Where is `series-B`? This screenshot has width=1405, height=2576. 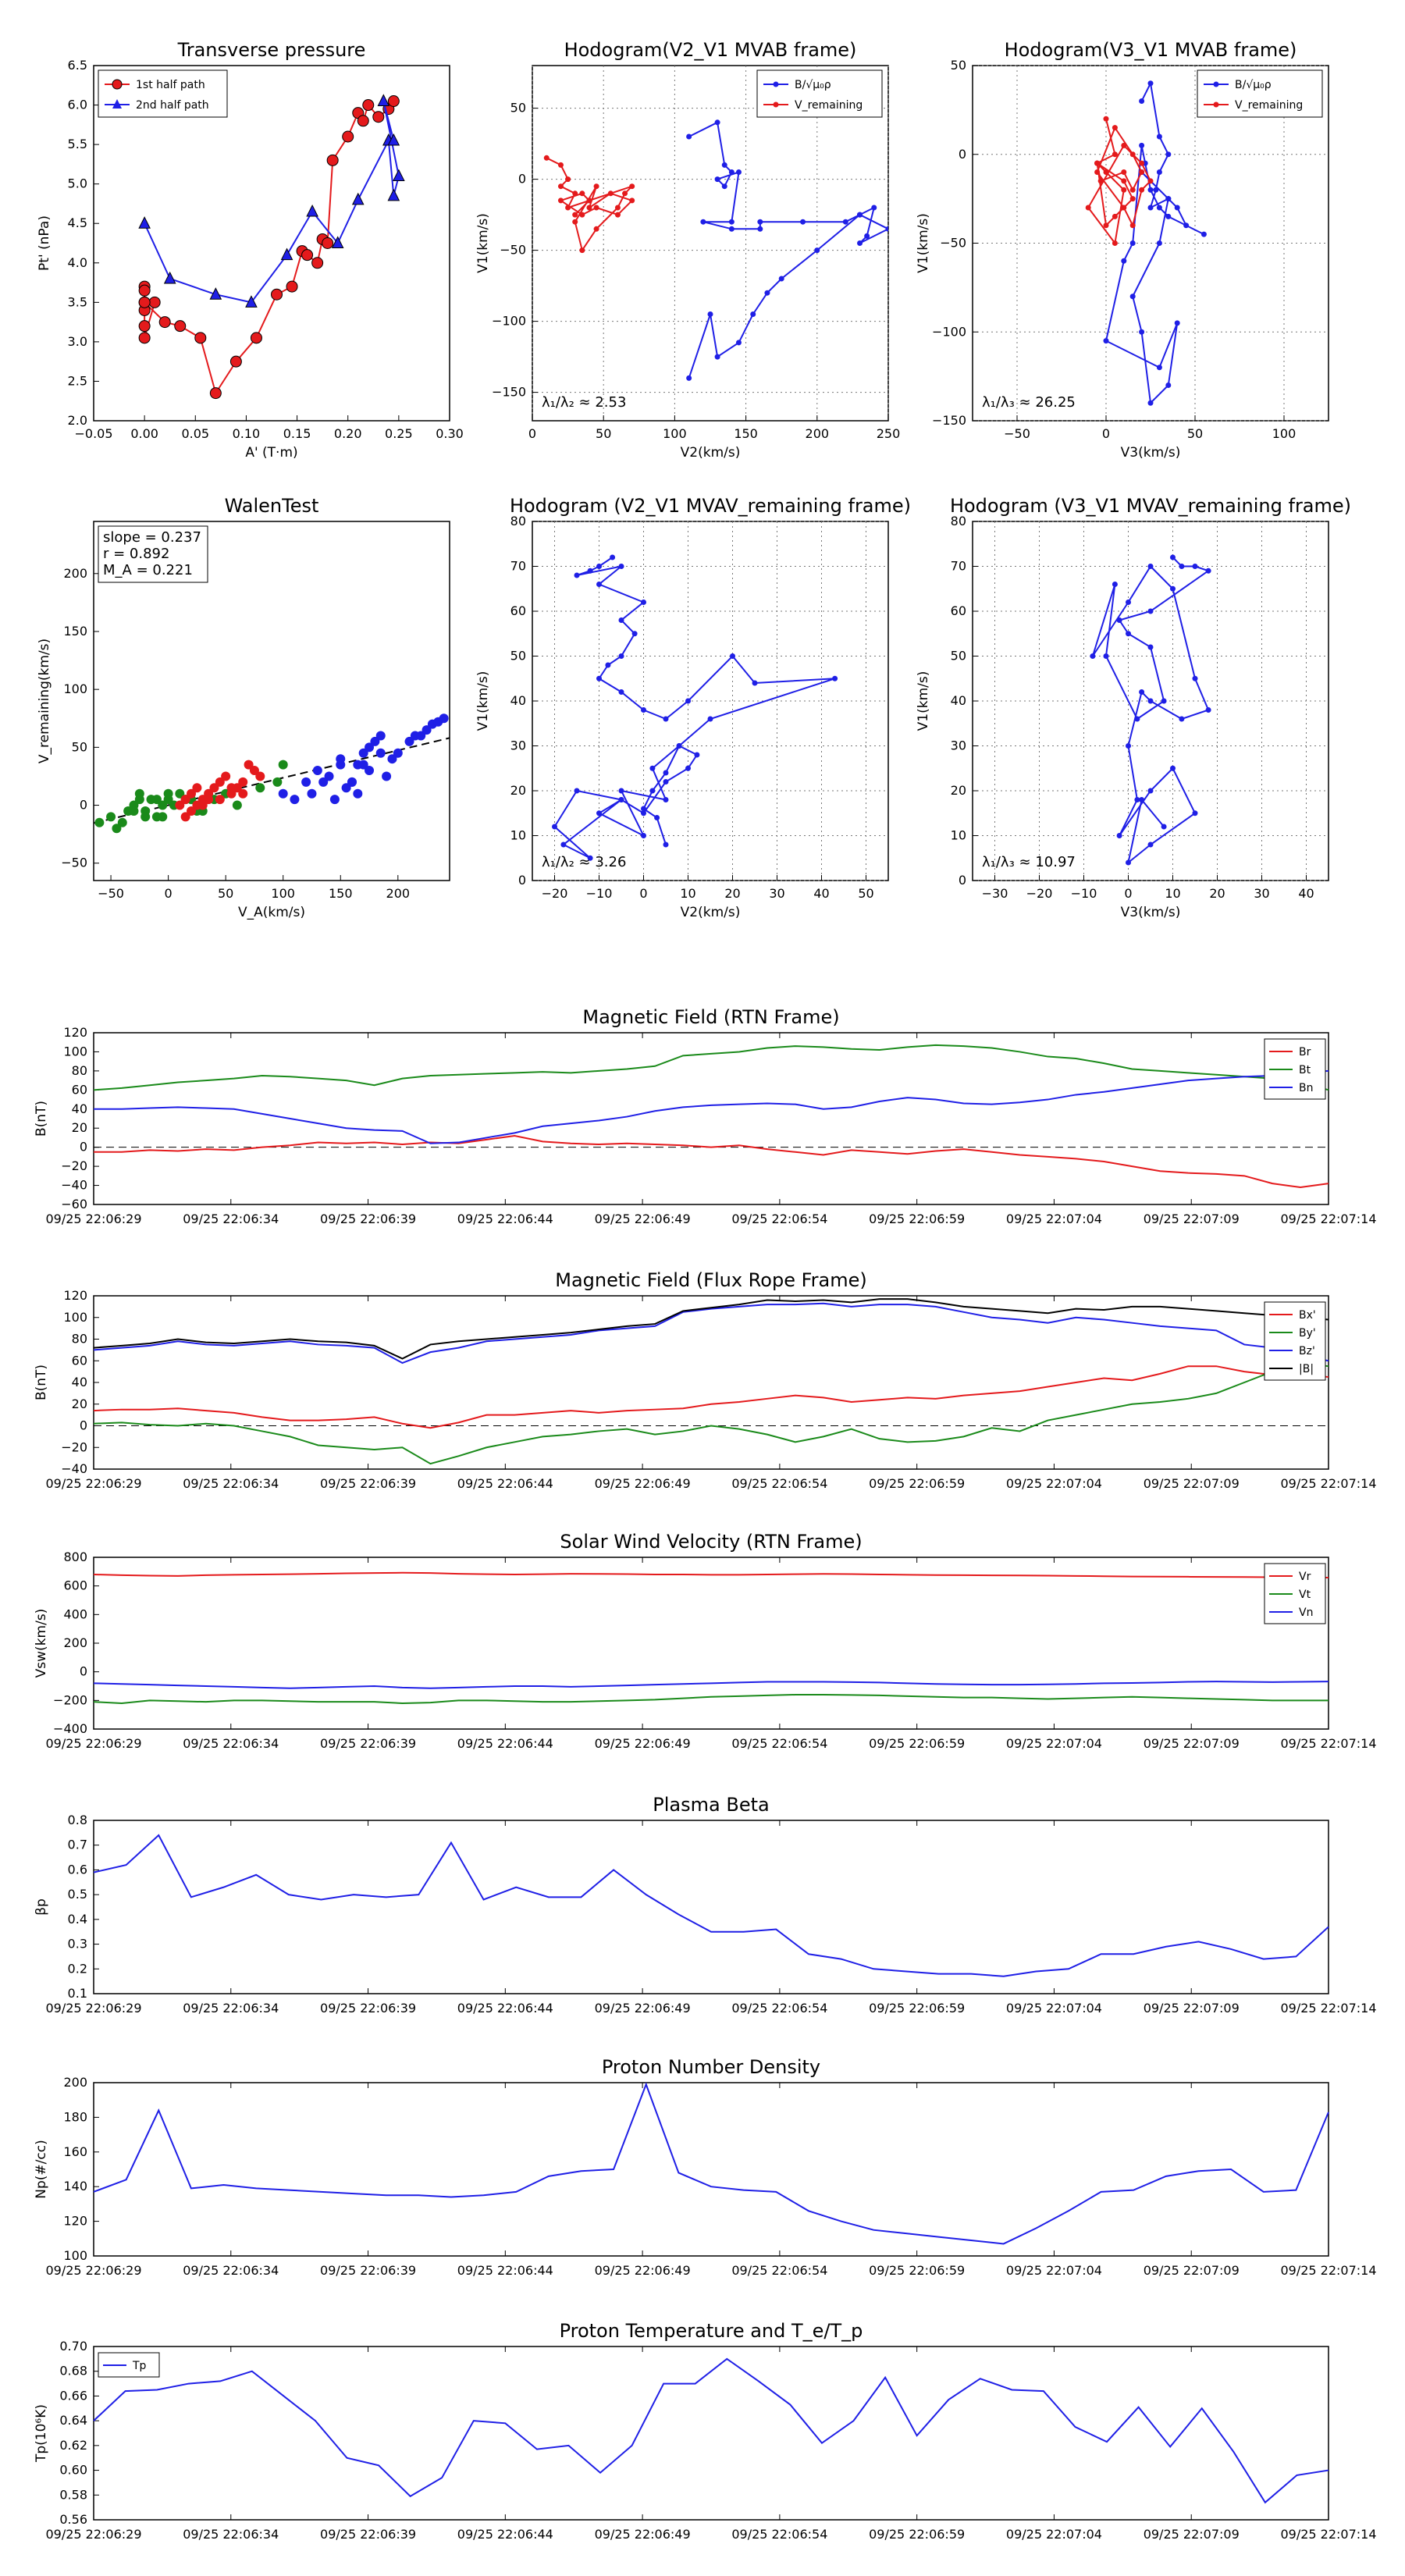 series-B is located at coordinates (1151, 710).